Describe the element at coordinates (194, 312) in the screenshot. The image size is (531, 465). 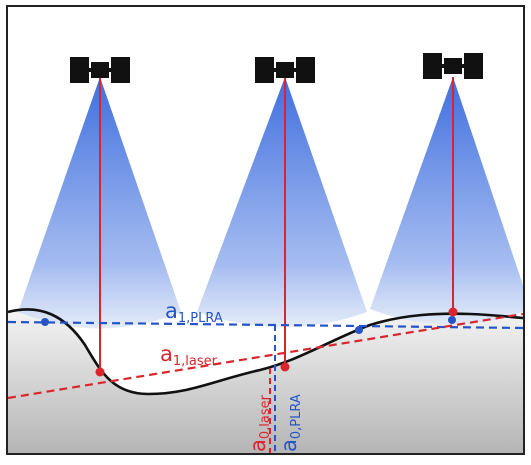
I see `label-a1-plra: a1,PLRA` at that location.